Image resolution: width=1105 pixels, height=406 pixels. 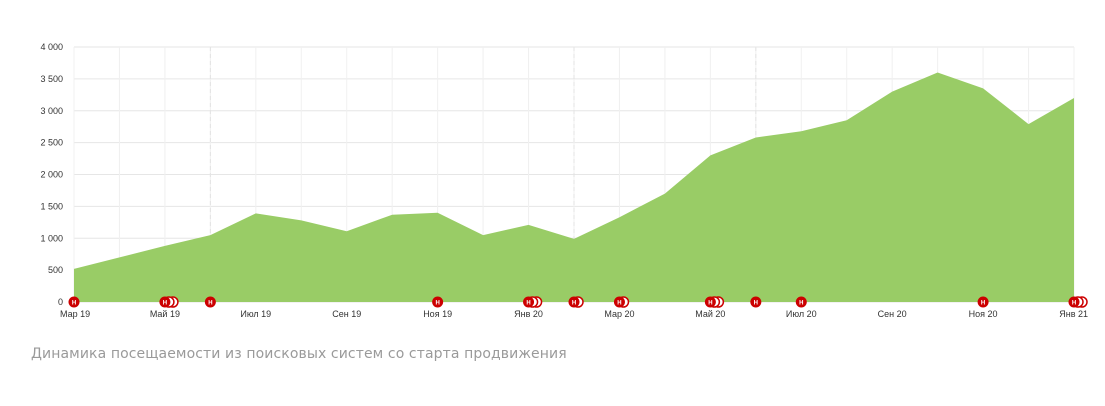 I want to click on x-tick-label-2: Май 19, so click(x=165, y=314).